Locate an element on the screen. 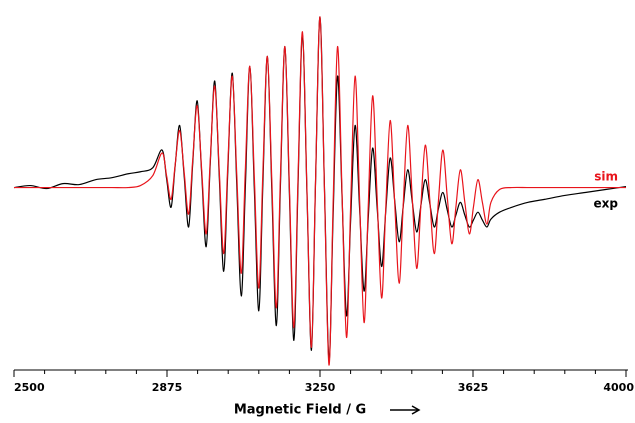 This screenshot has height=423, width=635. x-tick-label: 3625 is located at coordinates (473, 387).